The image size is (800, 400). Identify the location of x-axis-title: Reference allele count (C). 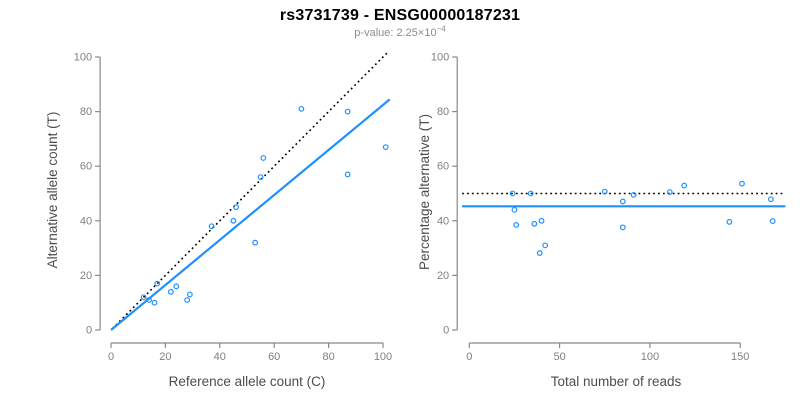
(247, 381).